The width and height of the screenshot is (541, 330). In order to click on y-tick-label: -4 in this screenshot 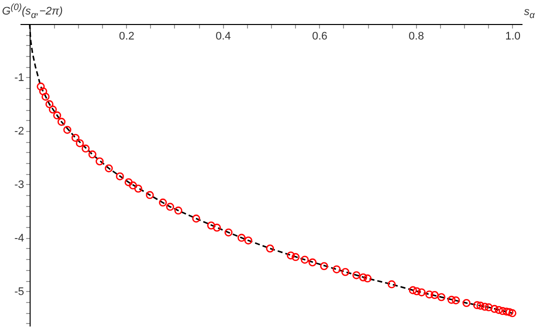, I will do `click(19, 238)`.